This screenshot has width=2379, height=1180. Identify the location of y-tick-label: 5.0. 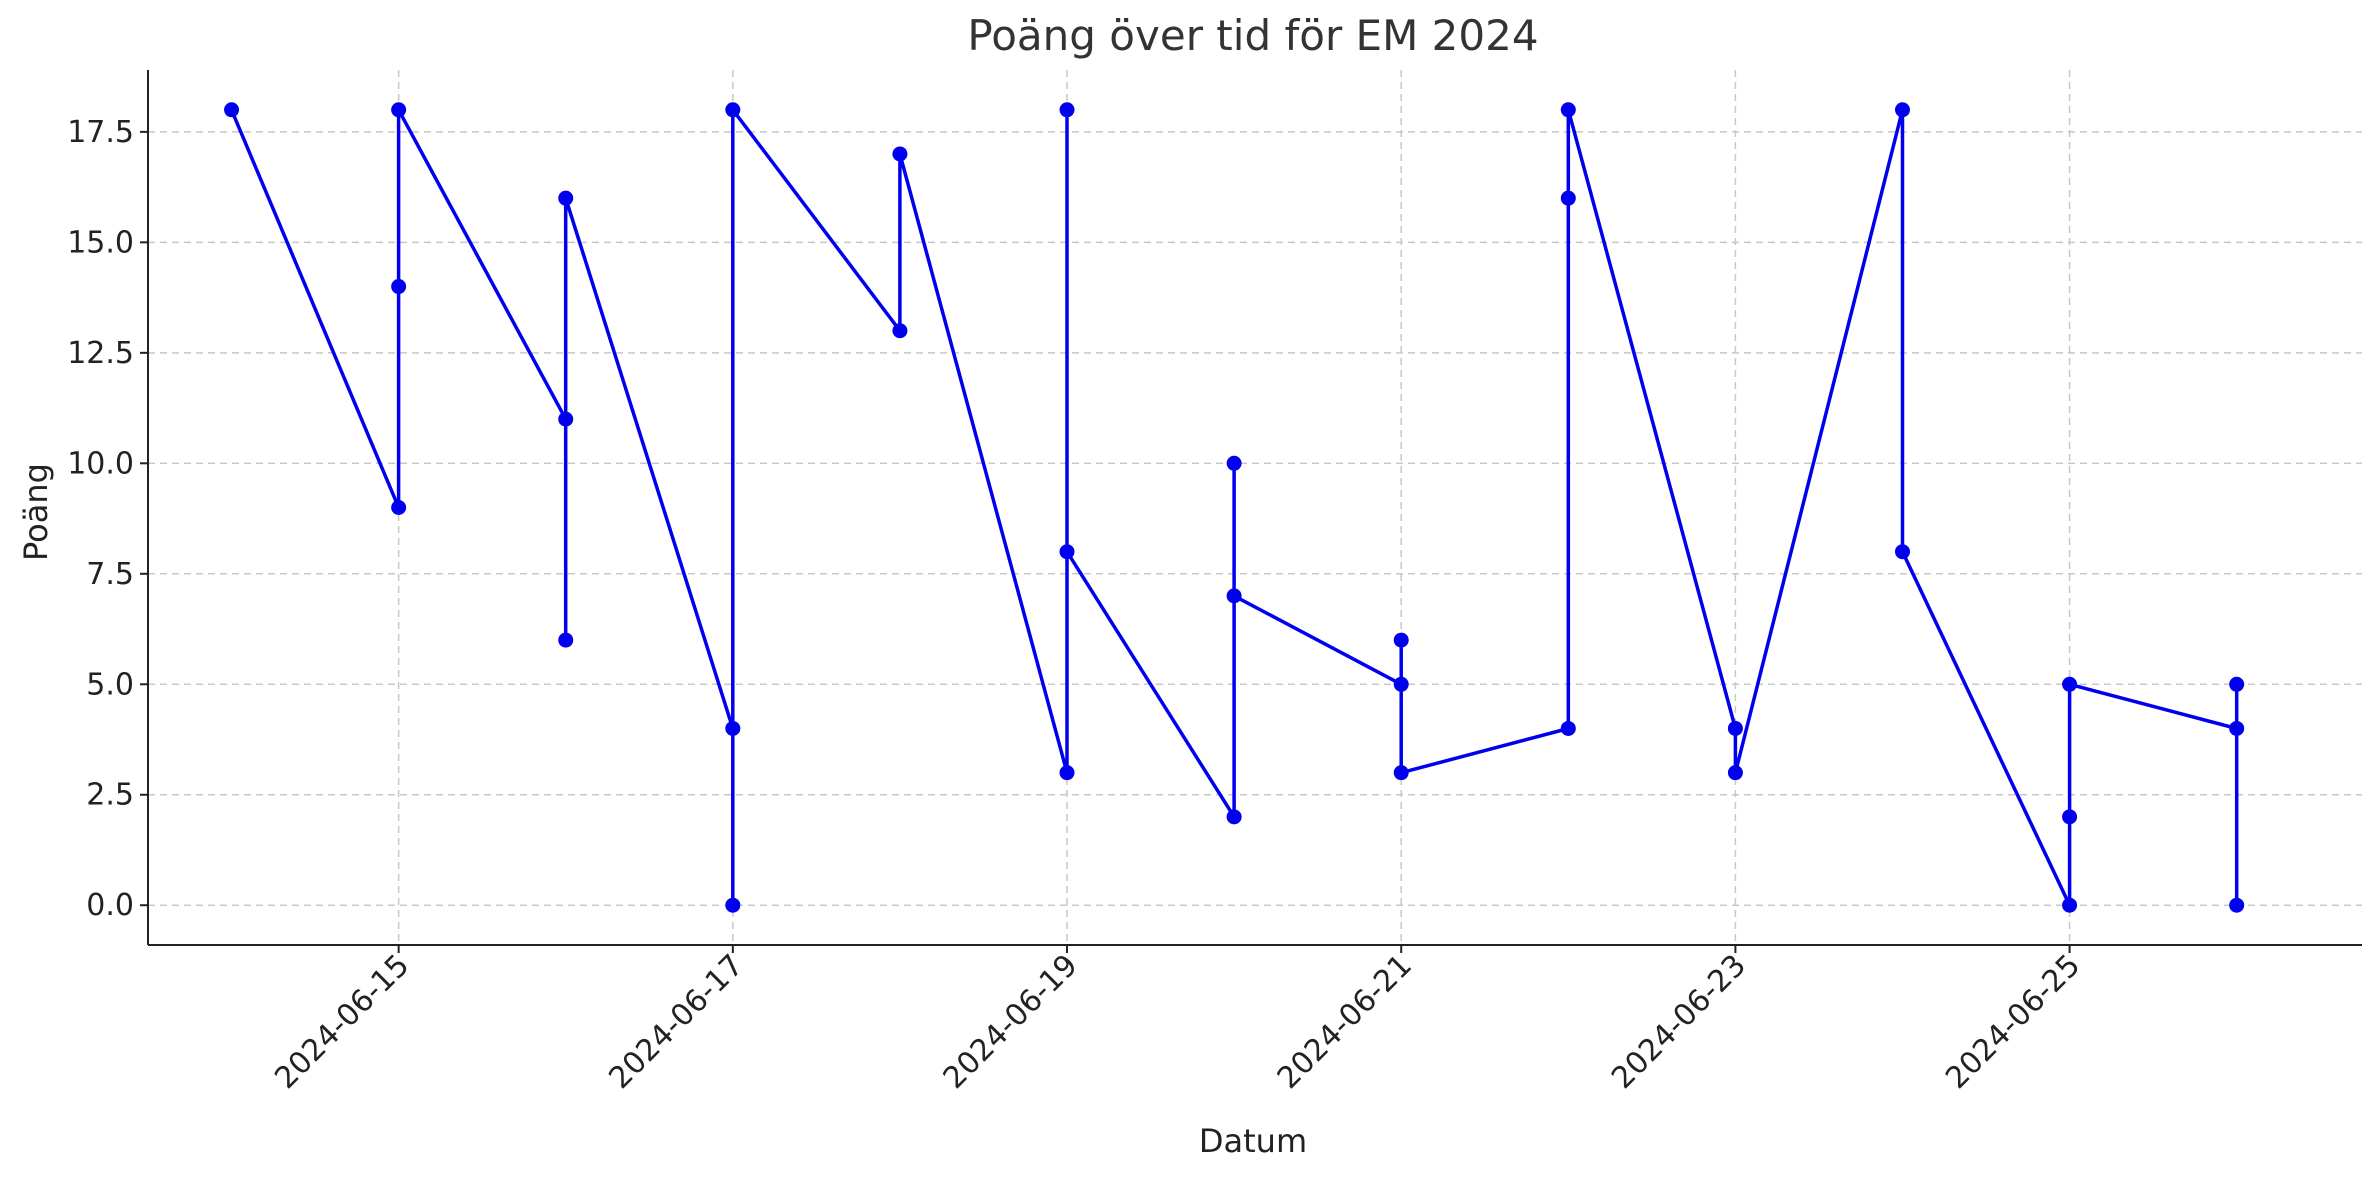
(110, 684).